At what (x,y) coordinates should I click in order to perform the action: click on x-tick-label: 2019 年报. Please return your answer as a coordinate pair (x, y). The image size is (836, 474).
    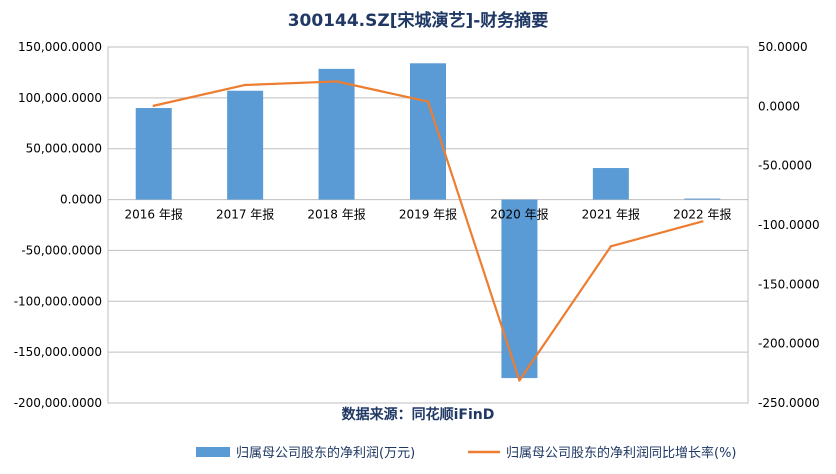
    Looking at the image, I should click on (428, 214).